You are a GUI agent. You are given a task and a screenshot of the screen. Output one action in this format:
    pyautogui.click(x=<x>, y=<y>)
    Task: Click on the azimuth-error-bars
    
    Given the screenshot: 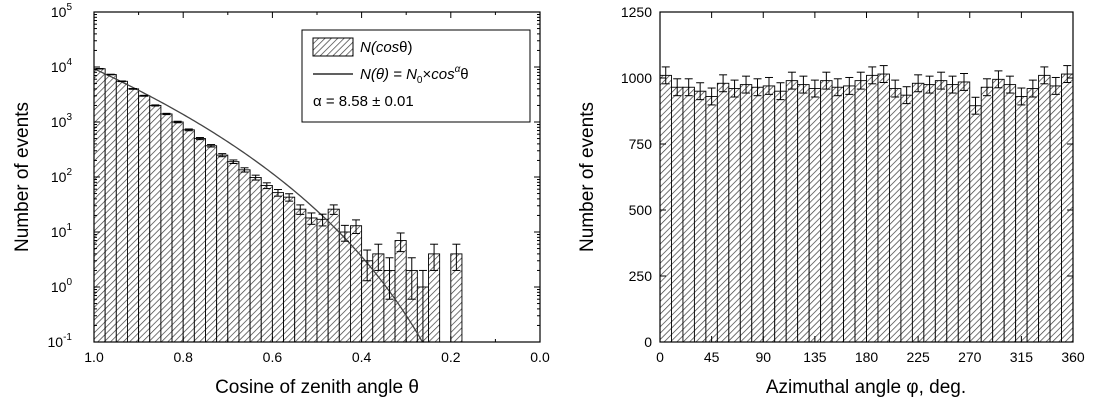 What is the action you would take?
    pyautogui.click(x=866, y=90)
    